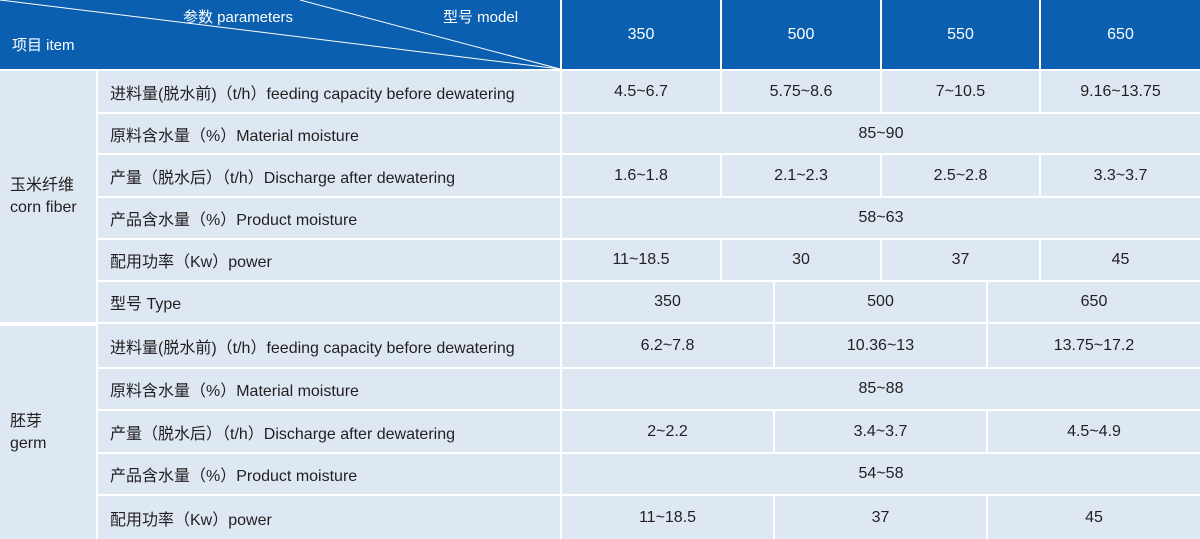 The image size is (1200, 539). Describe the element at coordinates (1094, 432) in the screenshot. I see `table-cell: 4.5~4.9` at that location.